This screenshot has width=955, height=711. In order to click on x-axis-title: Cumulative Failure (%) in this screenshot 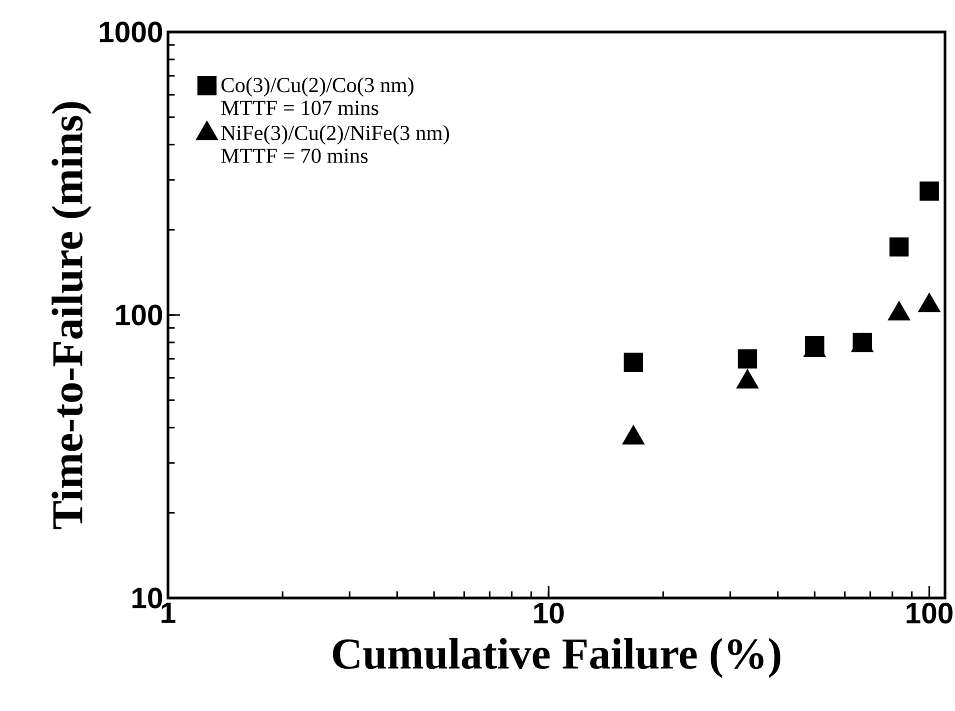, I will do `click(556, 658)`.